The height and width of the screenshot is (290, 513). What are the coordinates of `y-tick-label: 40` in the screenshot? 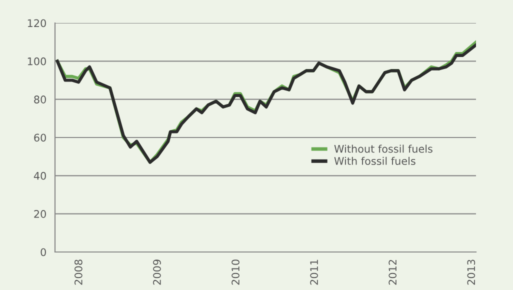 It's located at (40, 176).